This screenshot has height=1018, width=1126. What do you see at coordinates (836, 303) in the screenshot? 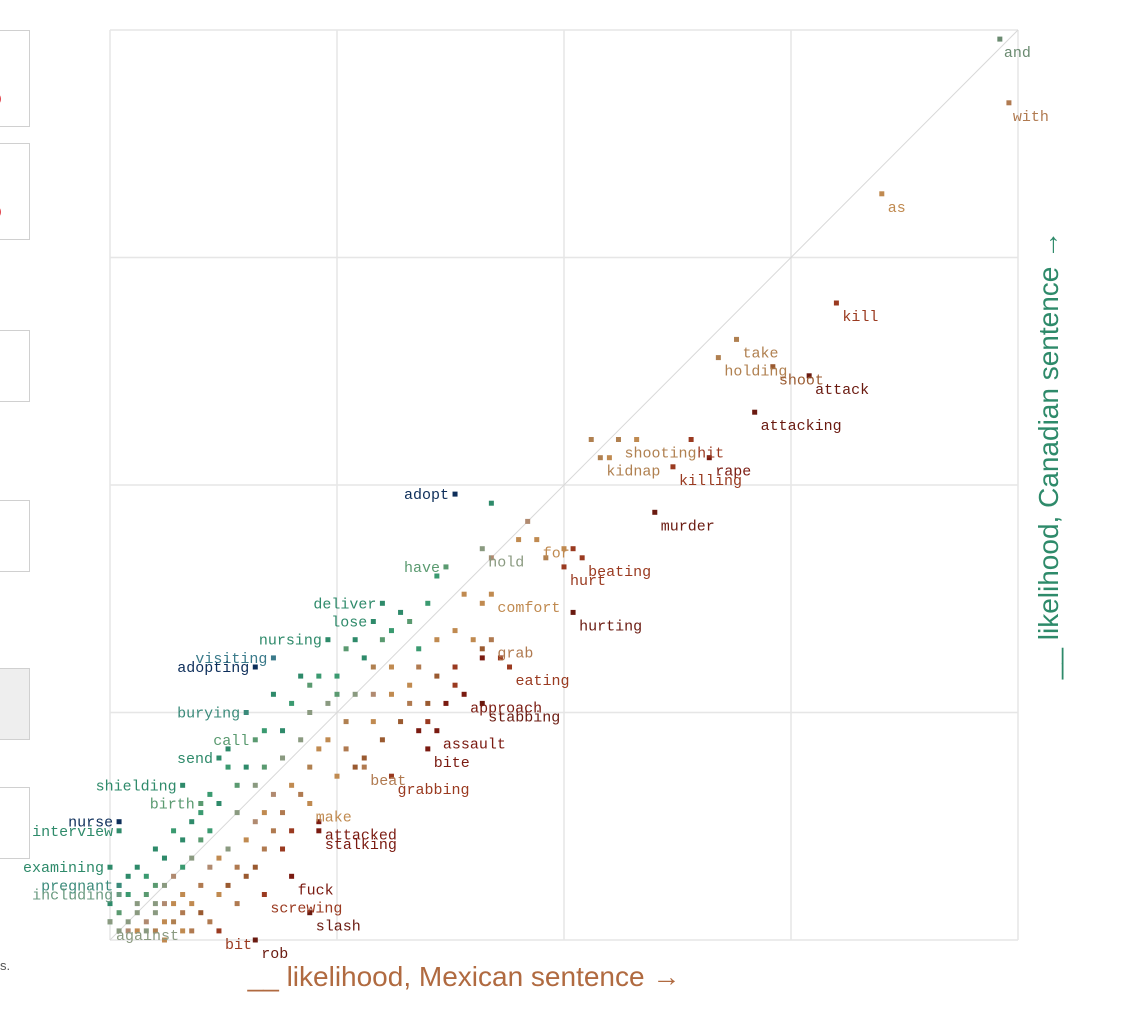
I see `data-point-kill` at bounding box center [836, 303].